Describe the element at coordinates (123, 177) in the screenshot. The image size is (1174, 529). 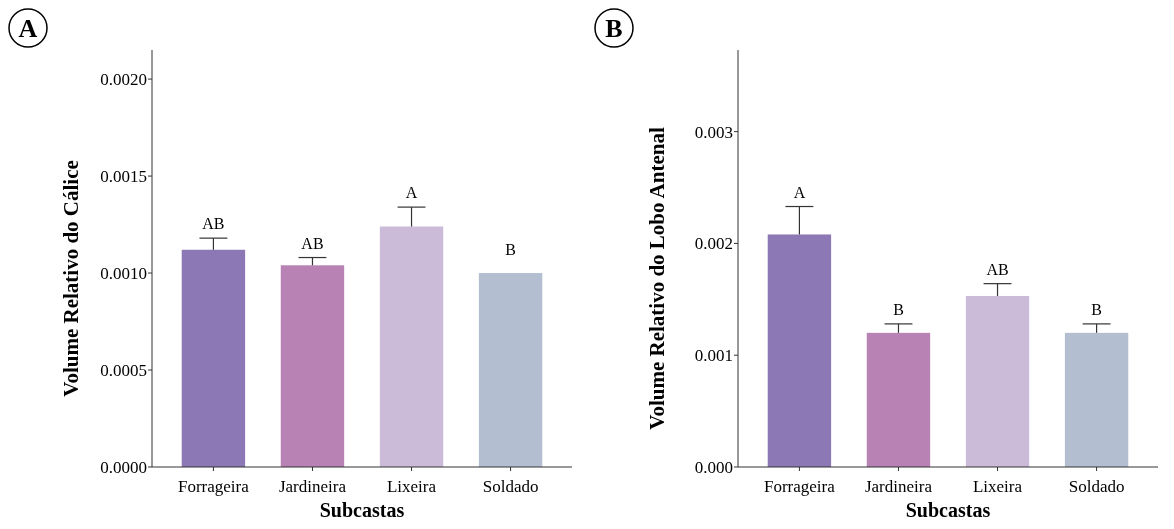
I see `y-tick-label: 0.0015` at that location.